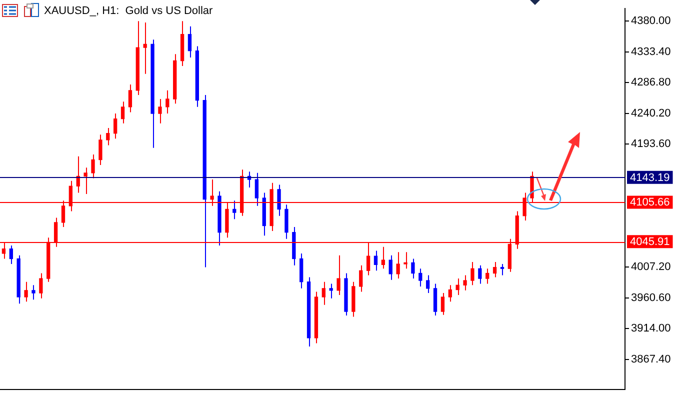  Describe the element at coordinates (651, 21) in the screenshot. I see `y-tick-label: 4380.00` at that location.